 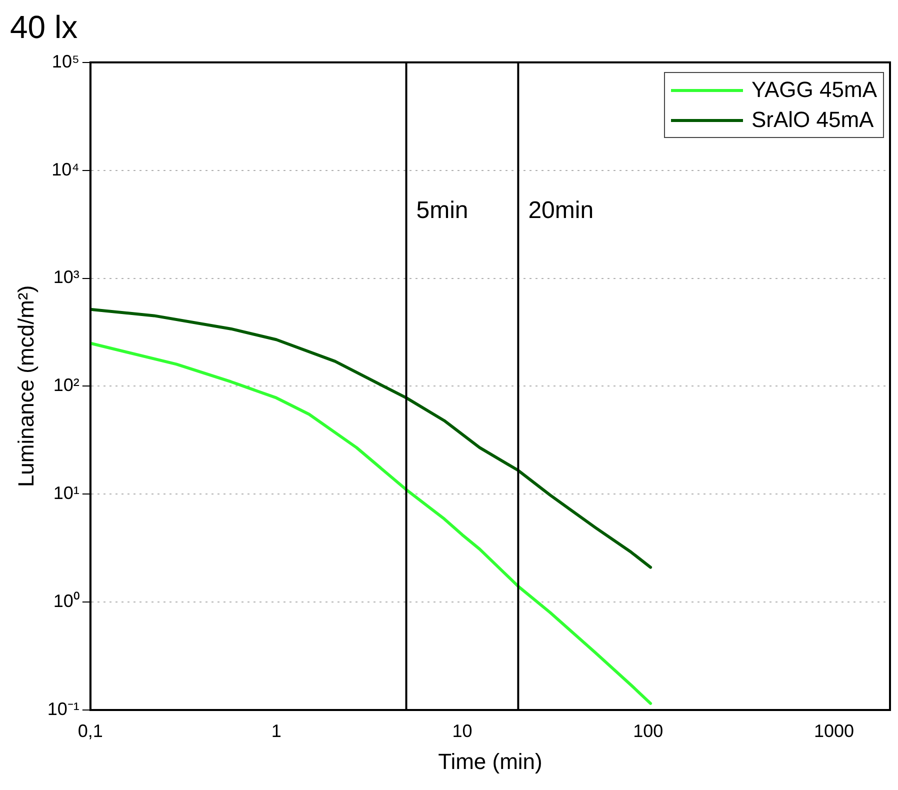 I want to click on chart-title: 40 lx, so click(x=44, y=27).